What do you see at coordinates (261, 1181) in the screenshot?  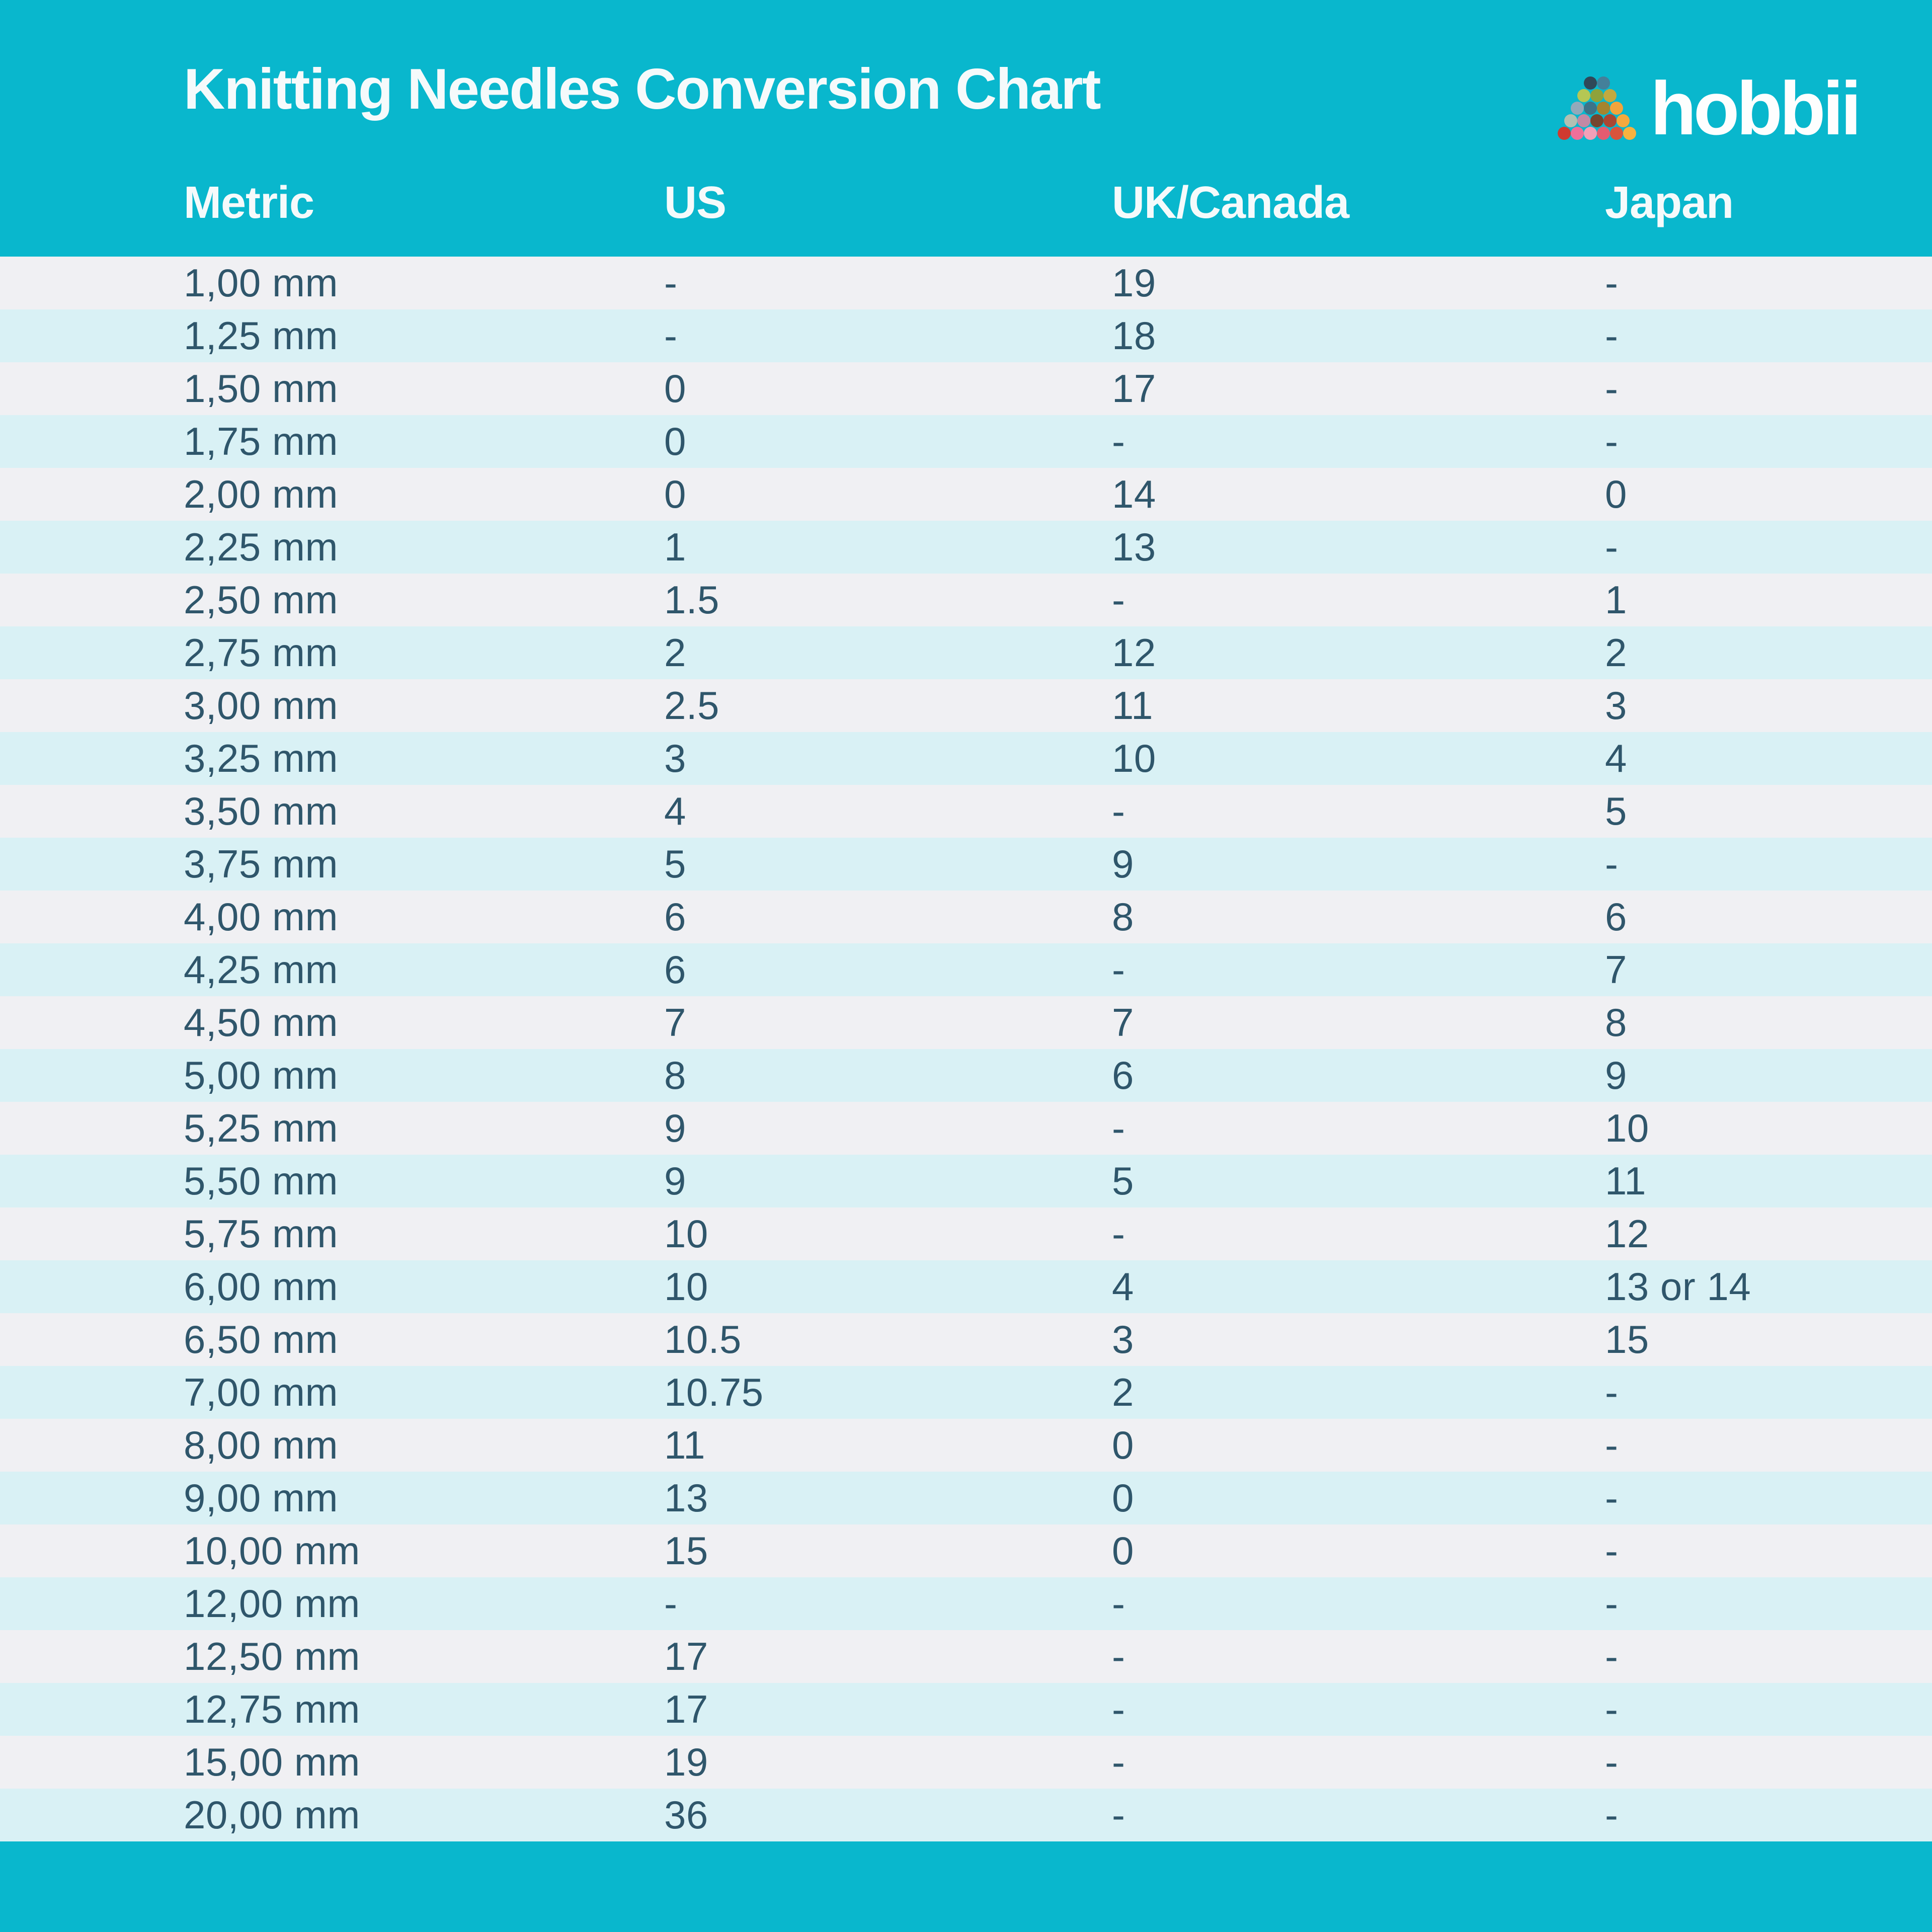 I see `table-cell: 5,50 mm` at bounding box center [261, 1181].